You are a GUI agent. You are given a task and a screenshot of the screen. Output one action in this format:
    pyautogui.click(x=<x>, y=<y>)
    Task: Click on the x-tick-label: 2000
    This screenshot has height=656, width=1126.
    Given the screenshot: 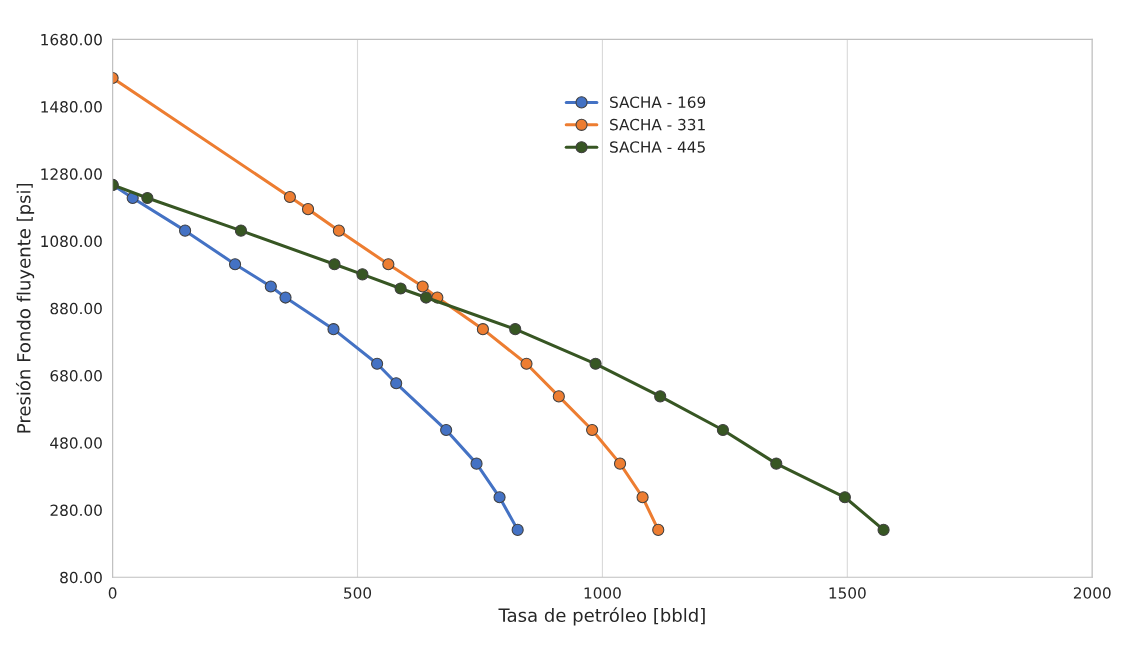 What is the action you would take?
    pyautogui.click(x=1092, y=593)
    